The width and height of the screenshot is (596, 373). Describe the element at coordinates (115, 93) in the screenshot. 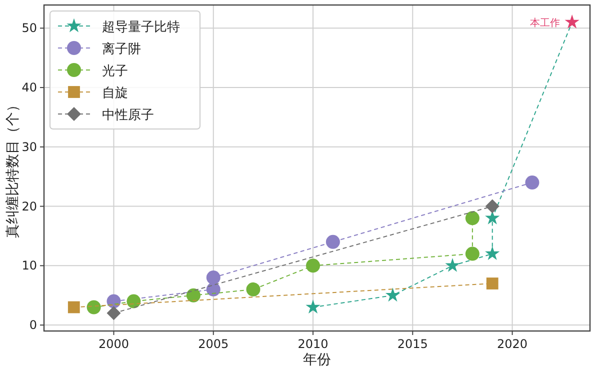

I see `legend-label: 自旋` at that location.